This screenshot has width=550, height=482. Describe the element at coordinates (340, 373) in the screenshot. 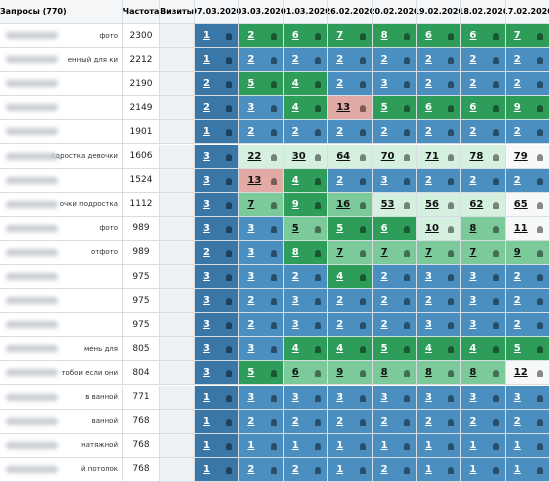

I see `position-cell-text: 9` at that location.